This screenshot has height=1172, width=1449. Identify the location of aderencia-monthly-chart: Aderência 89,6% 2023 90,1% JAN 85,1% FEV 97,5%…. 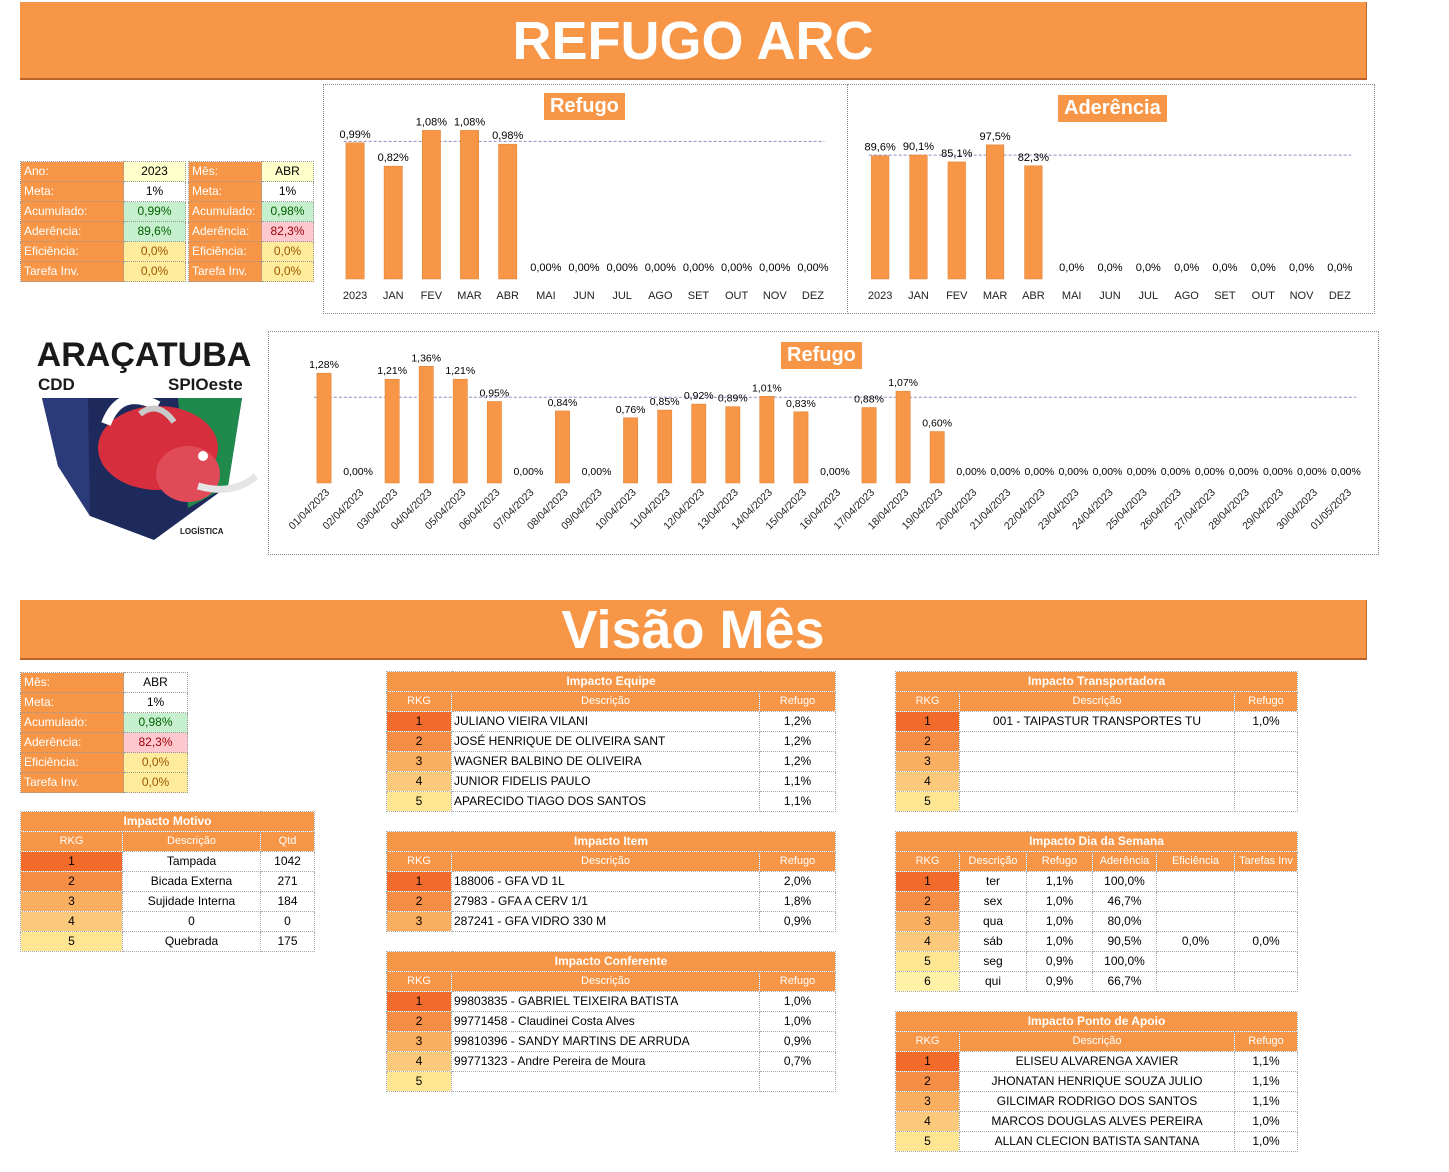
(1111, 199).